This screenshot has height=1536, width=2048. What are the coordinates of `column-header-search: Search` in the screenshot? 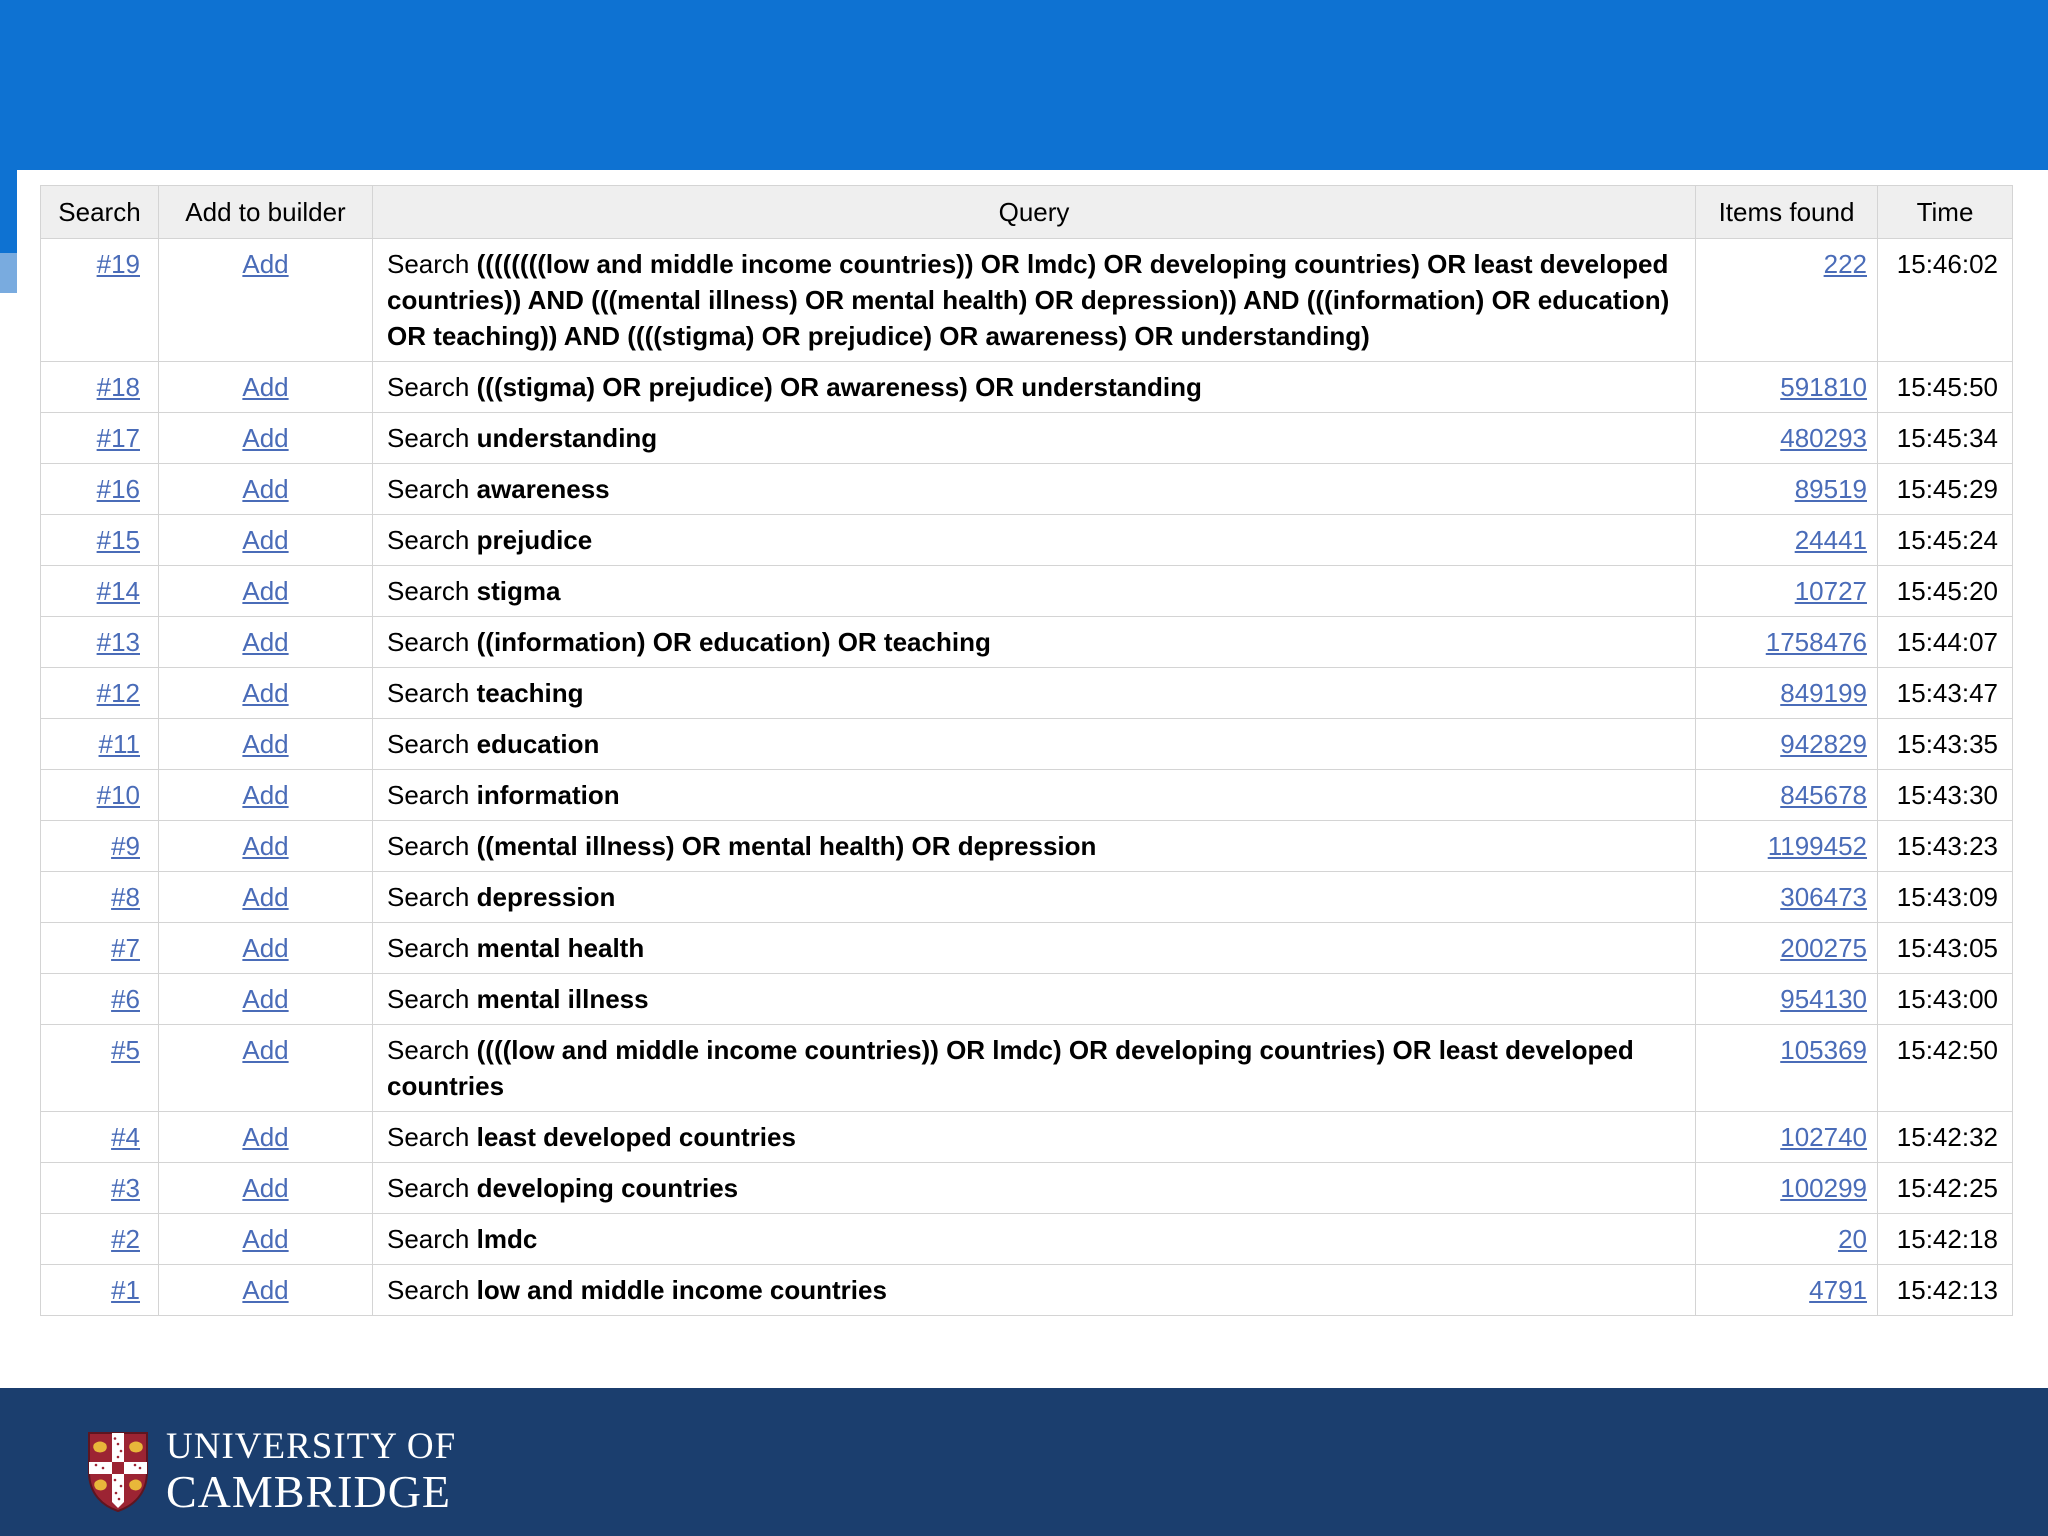 It's located at (99, 212).